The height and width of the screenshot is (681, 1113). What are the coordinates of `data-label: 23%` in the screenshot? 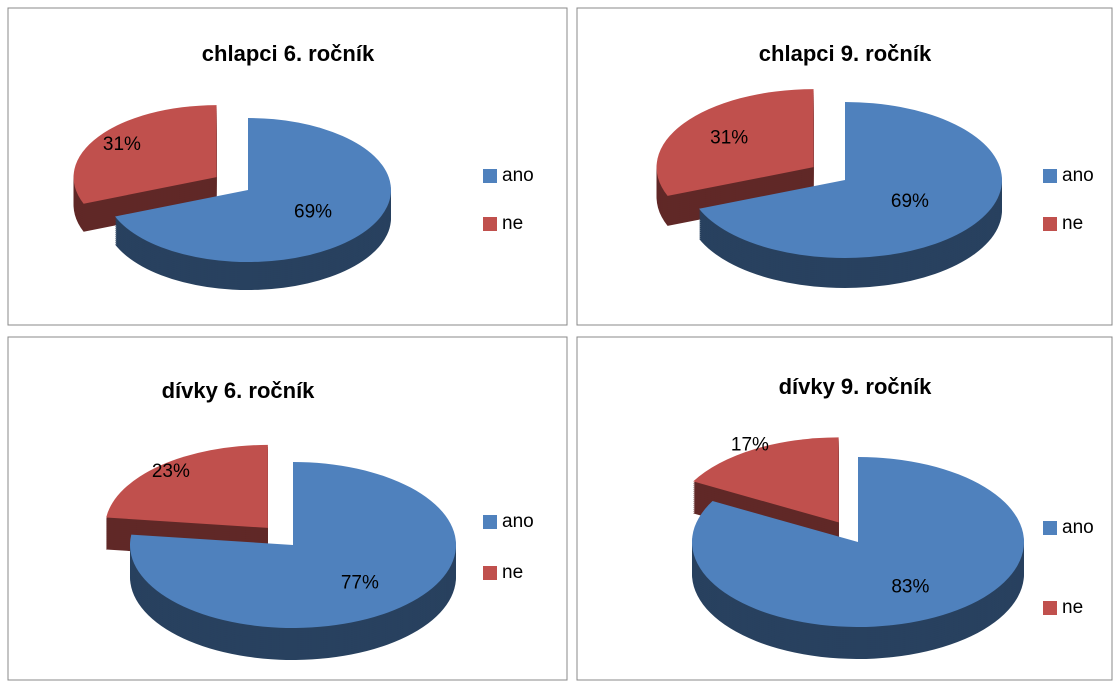 It's located at (171, 471).